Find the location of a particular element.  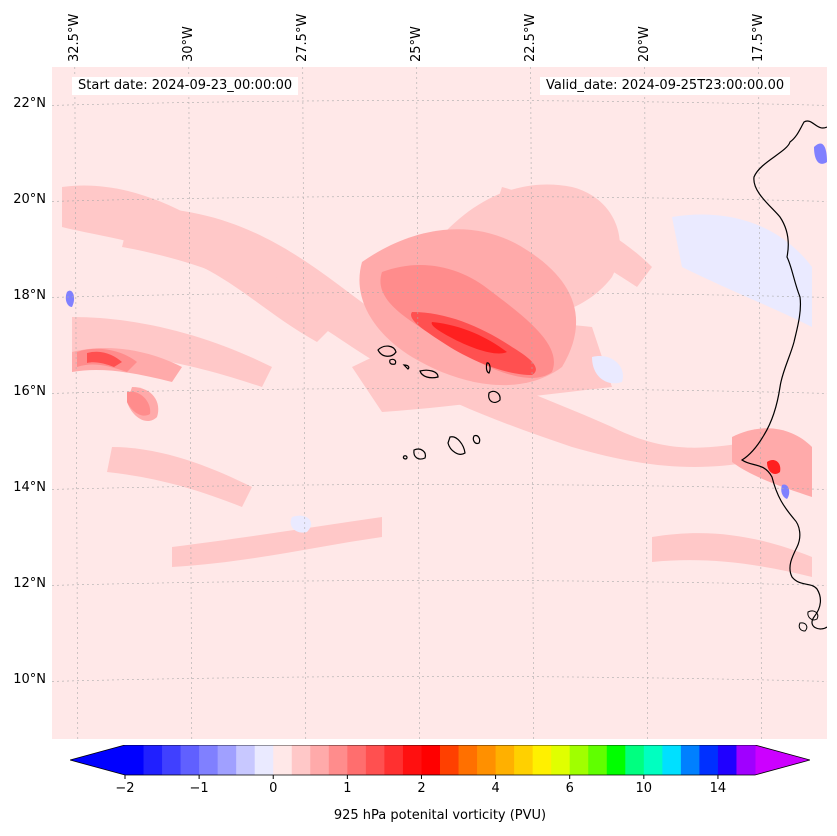

latitude-label: 12°N is located at coordinates (29, 584).